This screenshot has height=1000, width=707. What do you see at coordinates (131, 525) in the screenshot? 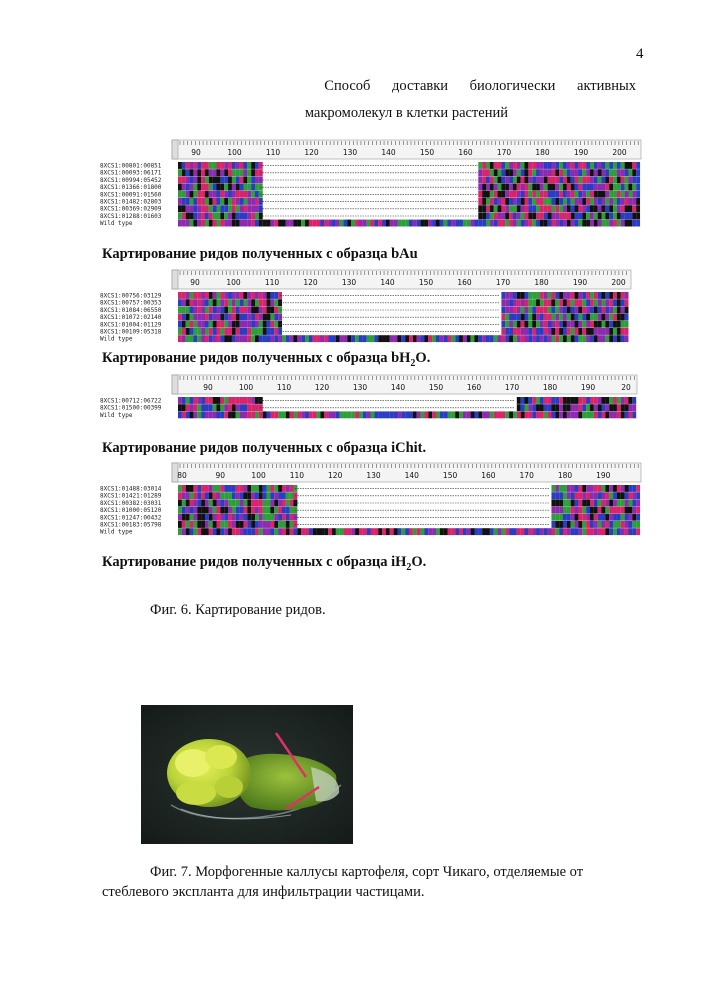
I see `read-id-label: 8XCS1:00183:05798` at bounding box center [131, 525].